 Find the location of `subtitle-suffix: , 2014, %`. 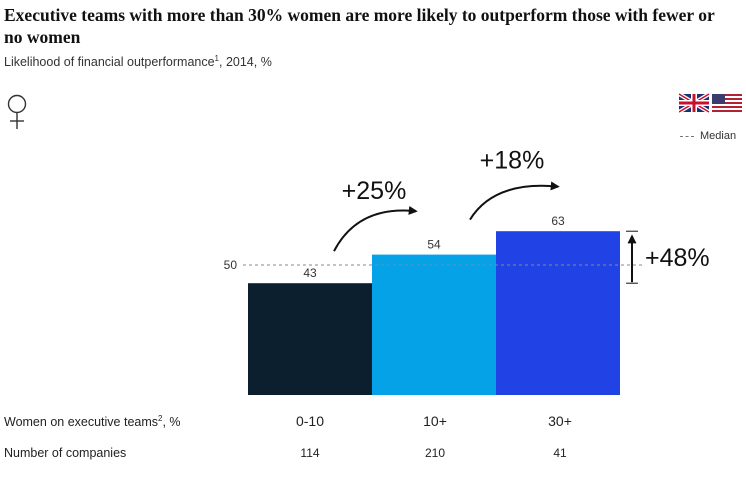

subtitle-suffix: , 2014, % is located at coordinates (245, 62).